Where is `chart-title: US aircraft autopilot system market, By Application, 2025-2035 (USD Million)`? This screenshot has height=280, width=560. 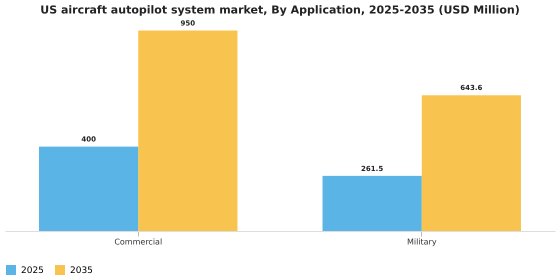
chart-title: US aircraft autopilot system market, By Application, 2025-2035 (USD Million) is located at coordinates (280, 10).